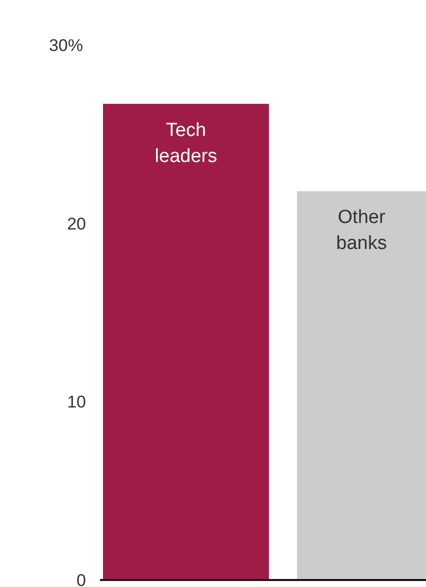 The image size is (426, 587). What do you see at coordinates (76, 224) in the screenshot?
I see `y-tick-label: 20` at bounding box center [76, 224].